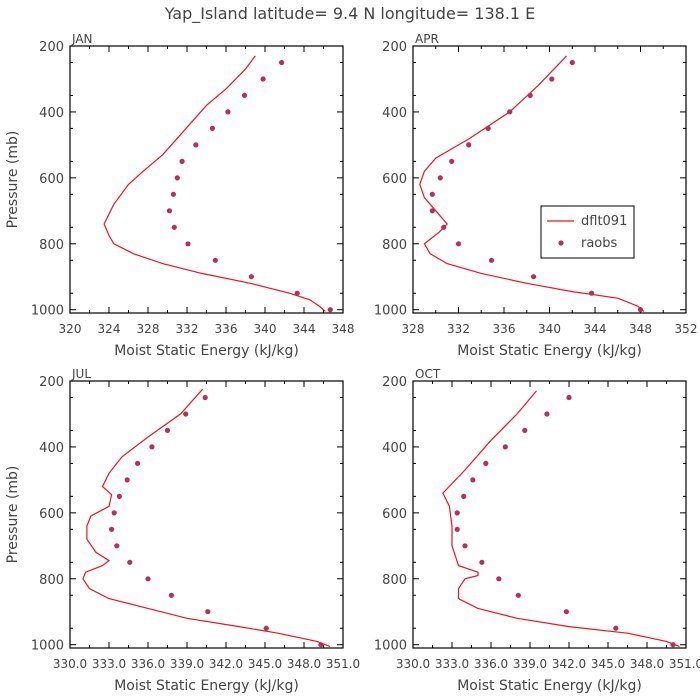  Describe the element at coordinates (109, 329) in the screenshot. I see `jan-xtick-label: 324` at that location.